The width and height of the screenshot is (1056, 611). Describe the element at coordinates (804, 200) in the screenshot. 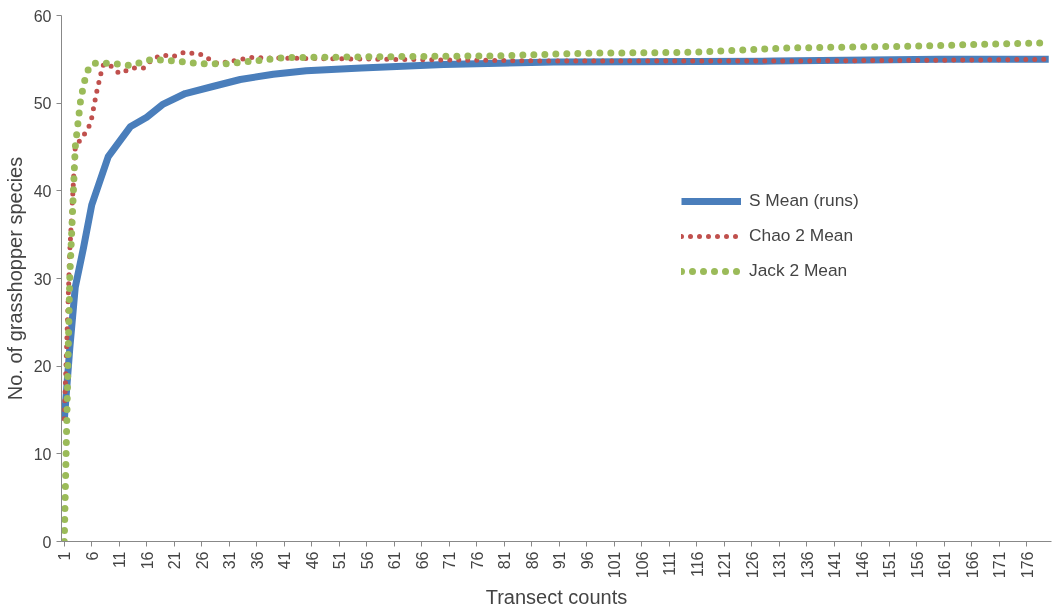

I see `legend-label: S Mean (runs)` at that location.